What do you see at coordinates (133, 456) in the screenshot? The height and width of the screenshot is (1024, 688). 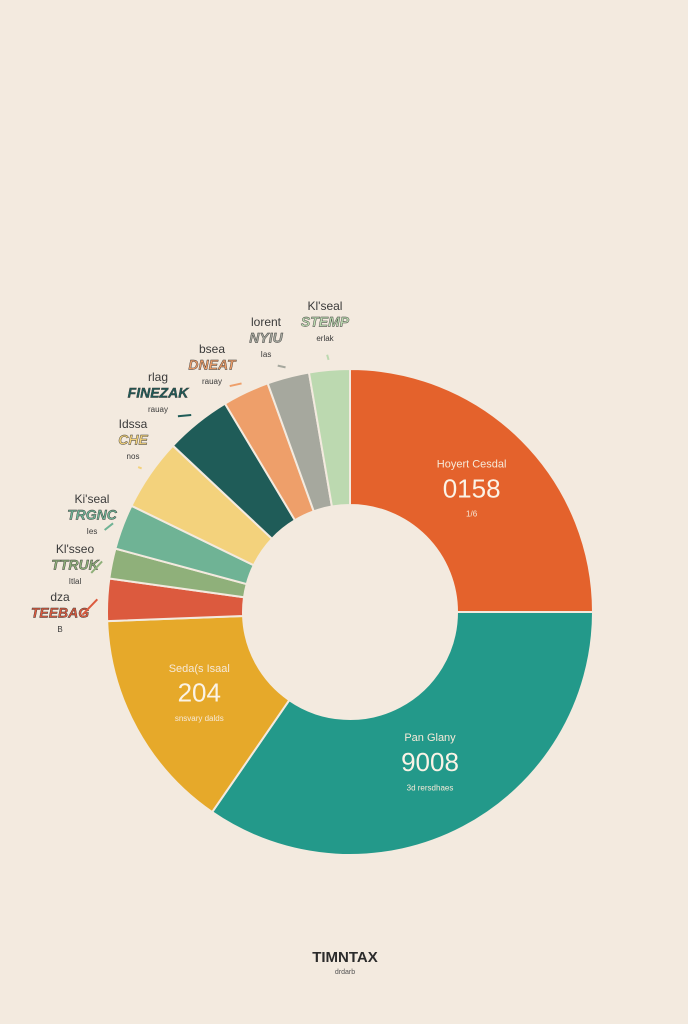 I see `slice-label: nos` at bounding box center [133, 456].